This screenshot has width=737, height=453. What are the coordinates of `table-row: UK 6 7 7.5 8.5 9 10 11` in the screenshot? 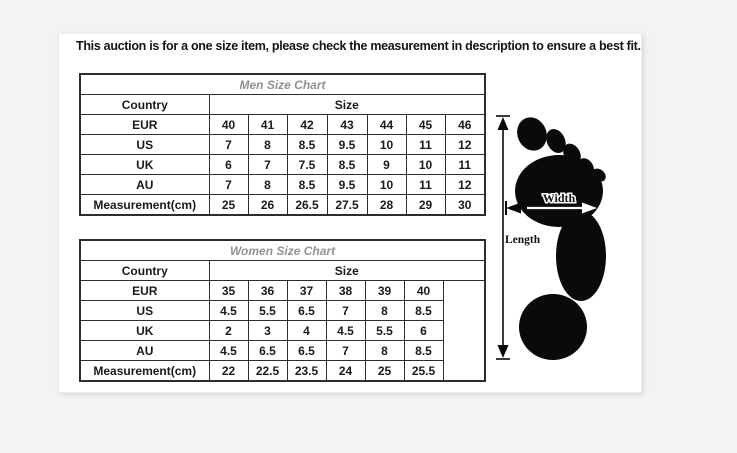 It's located at (282, 164).